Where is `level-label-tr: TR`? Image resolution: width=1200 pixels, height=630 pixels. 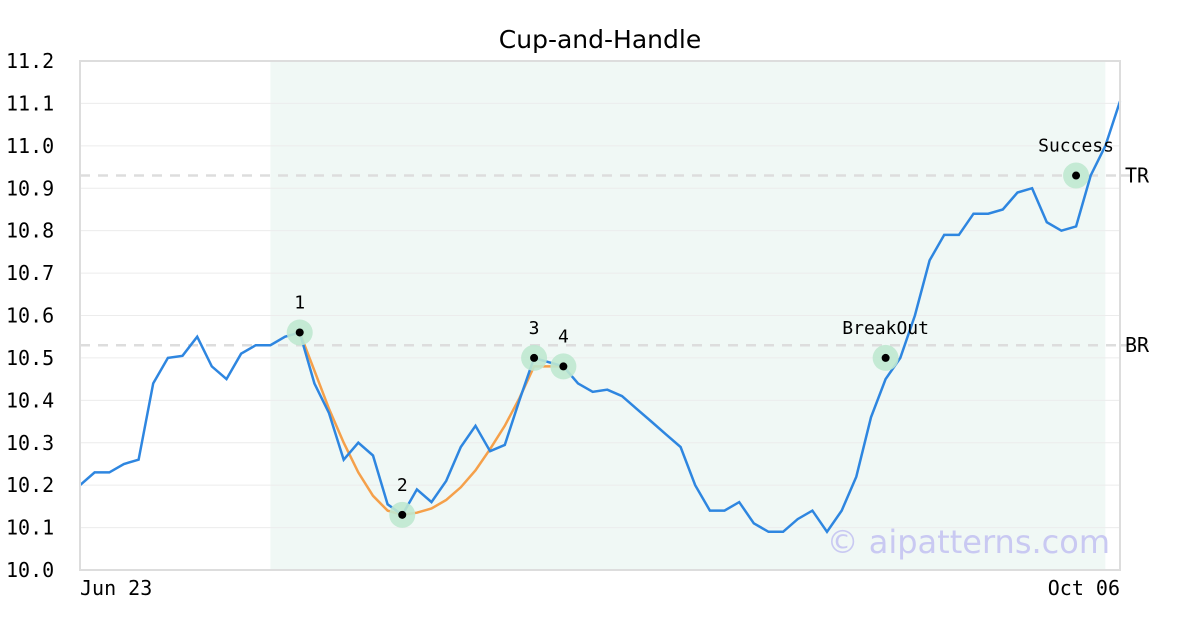
level-label-tr: TR is located at coordinates (1137, 176).